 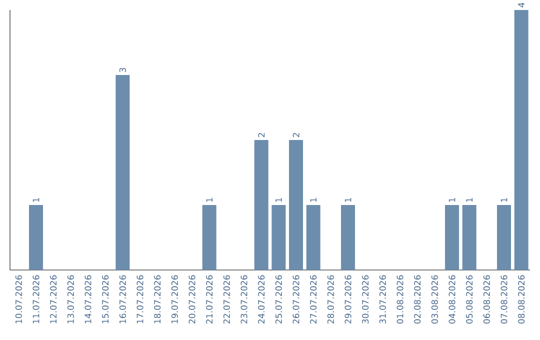 I want to click on x-tick-label: 07.08.2026, so click(x=504, y=299).